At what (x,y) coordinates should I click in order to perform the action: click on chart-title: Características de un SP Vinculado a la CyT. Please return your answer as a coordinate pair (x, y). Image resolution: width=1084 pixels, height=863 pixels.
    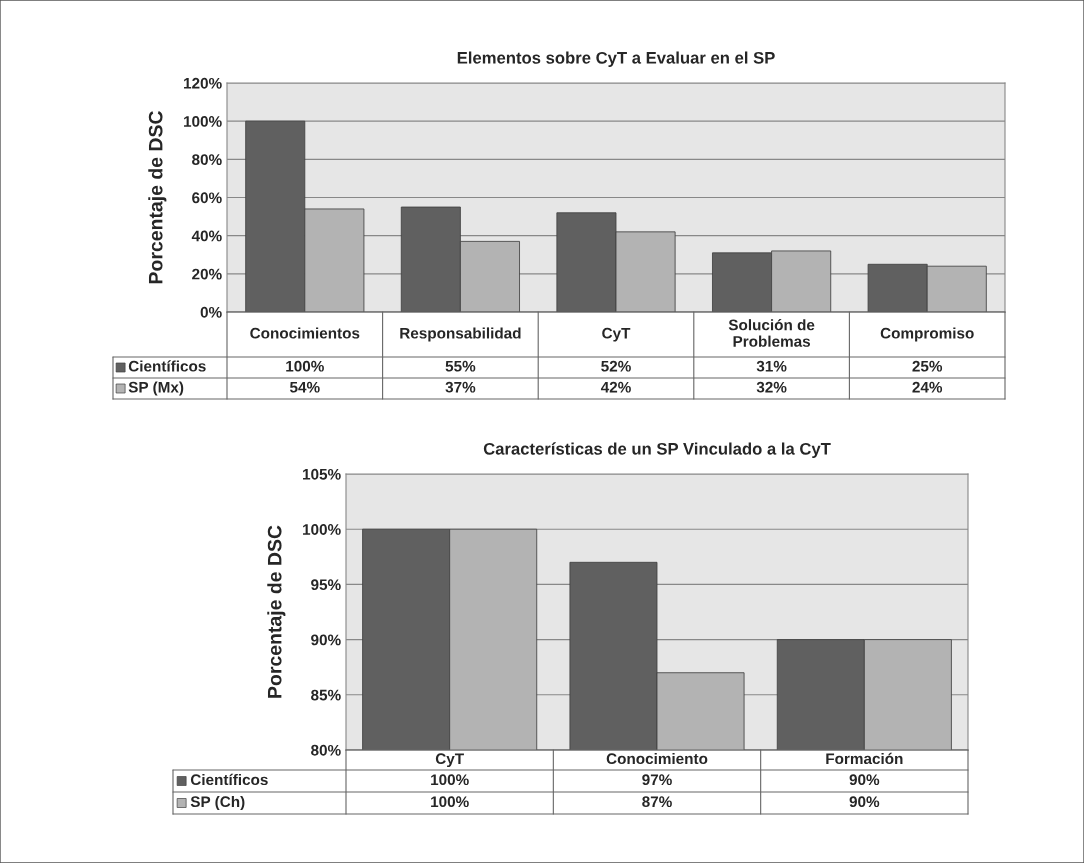
    Looking at the image, I should click on (657, 450).